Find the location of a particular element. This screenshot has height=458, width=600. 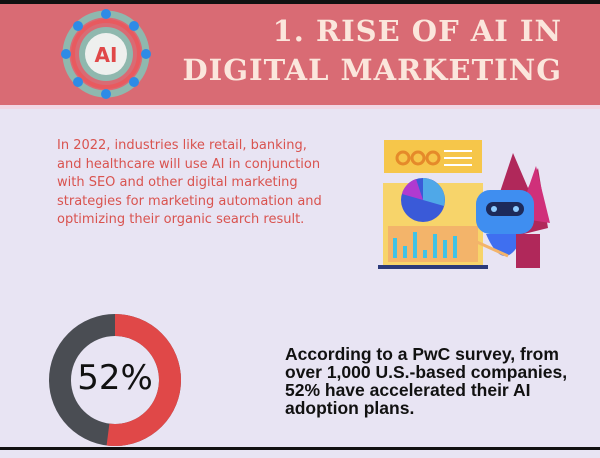

robot-analytics-illustration is located at coordinates (464, 204).